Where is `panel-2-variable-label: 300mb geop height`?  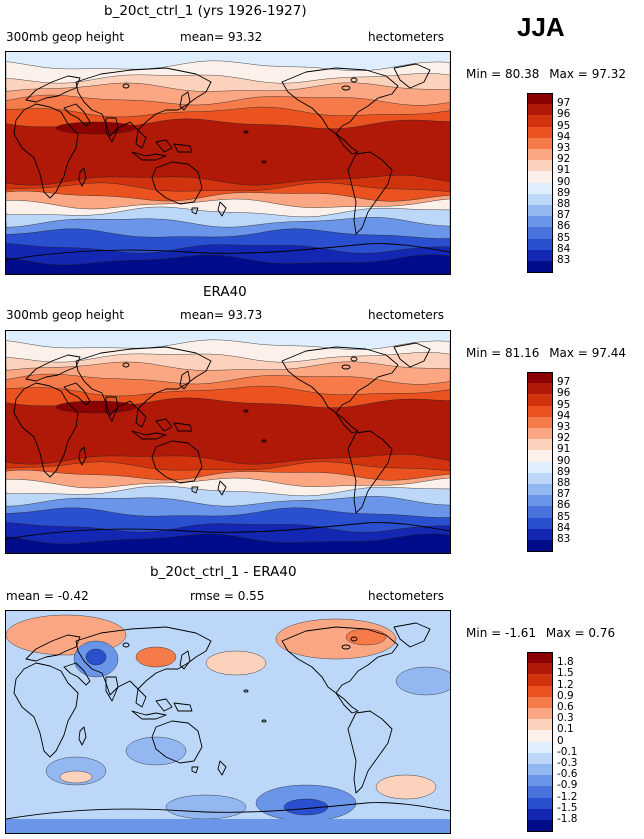 panel-2-variable-label: 300mb geop height is located at coordinates (65, 315).